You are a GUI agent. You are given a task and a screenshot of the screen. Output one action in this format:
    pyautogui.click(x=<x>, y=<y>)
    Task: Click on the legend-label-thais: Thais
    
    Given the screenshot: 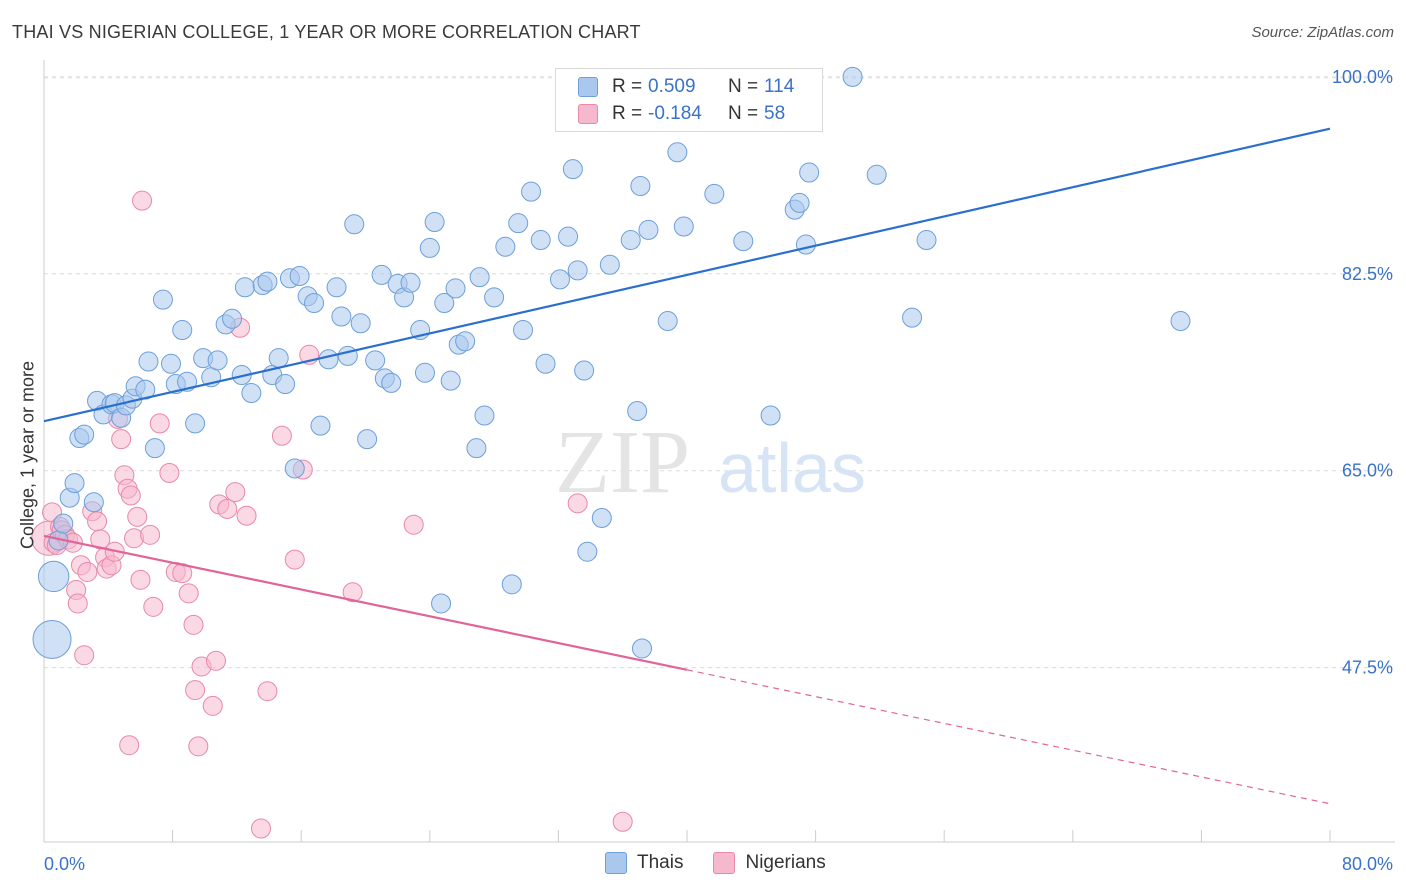 What is the action you would take?
    pyautogui.click(x=660, y=862)
    